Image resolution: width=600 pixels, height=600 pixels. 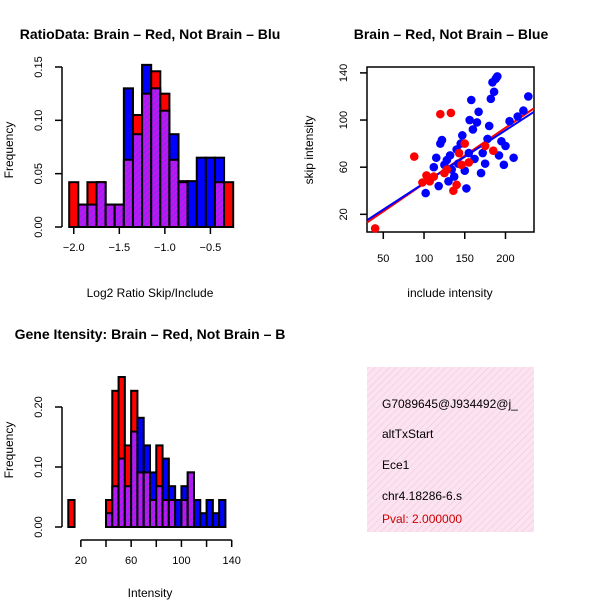 What do you see at coordinates (344, 167) in the screenshot?
I see `scatter-y-tick-label: 60` at bounding box center [344, 167].